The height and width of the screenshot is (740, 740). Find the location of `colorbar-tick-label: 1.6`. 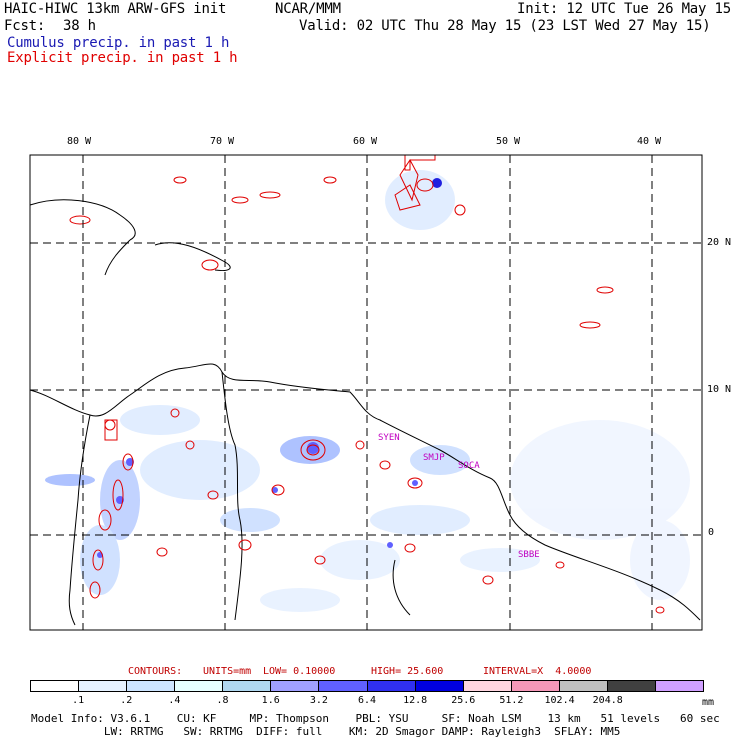

colorbar-tick-label: 1.6 is located at coordinates (270, 700).